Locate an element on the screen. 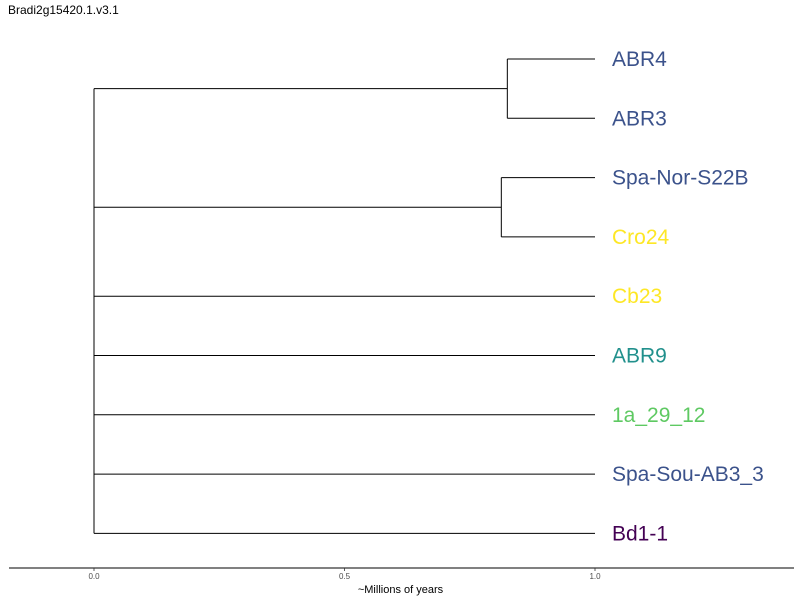 The width and height of the screenshot is (800, 600). x-axis-ticks: 0.0 0.5 1.0 is located at coordinates (344, 574).